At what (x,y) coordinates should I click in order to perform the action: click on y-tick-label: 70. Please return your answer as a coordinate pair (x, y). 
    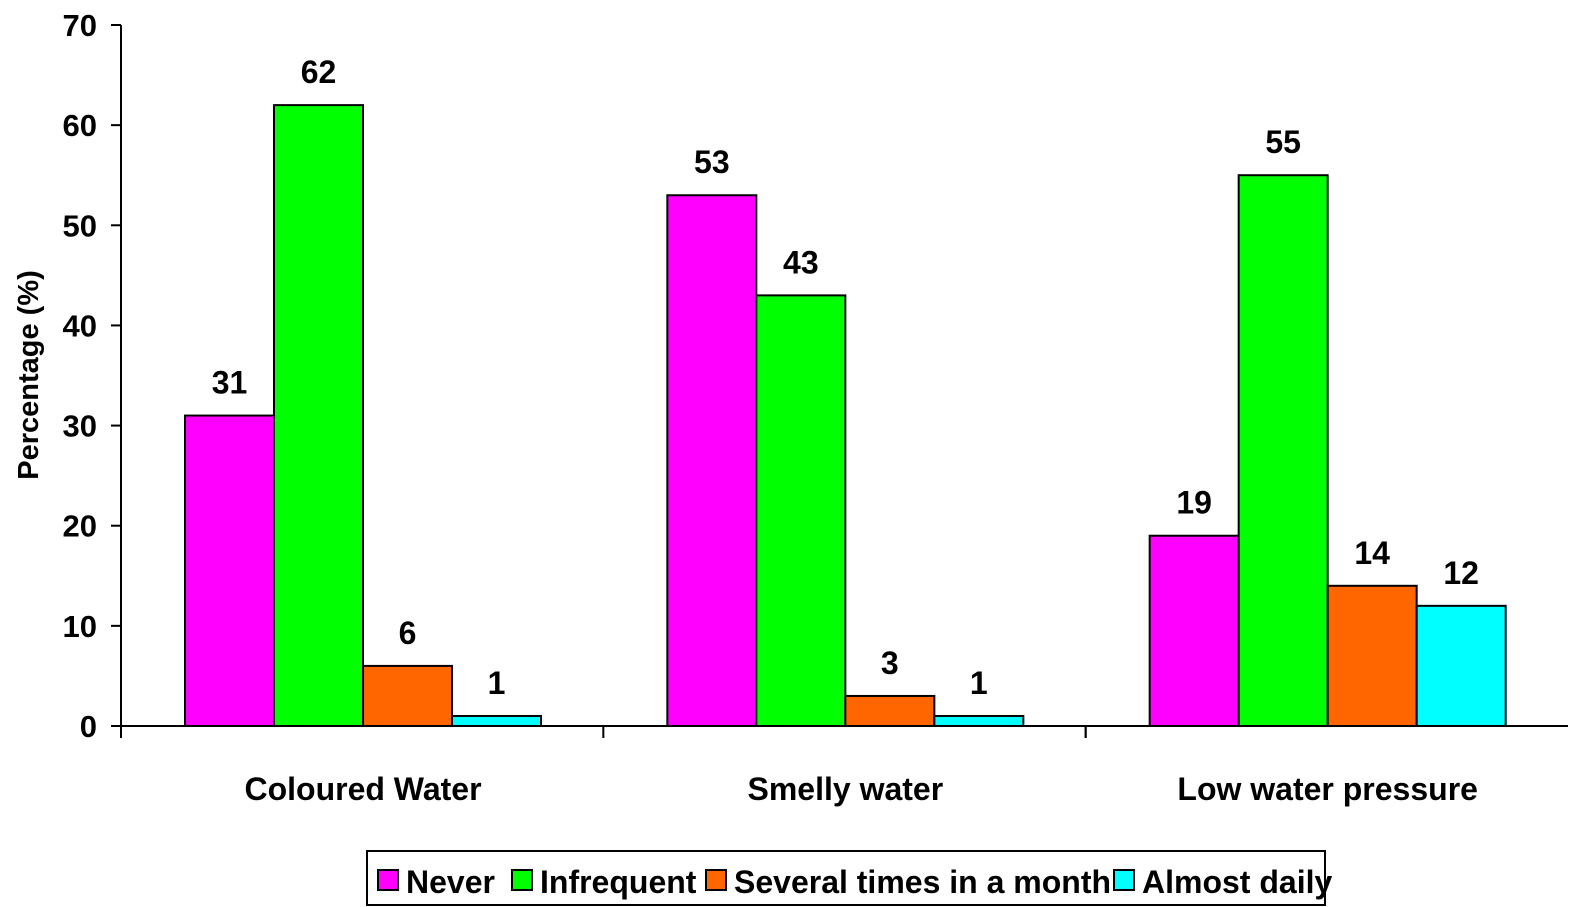
    Looking at the image, I should click on (80, 25).